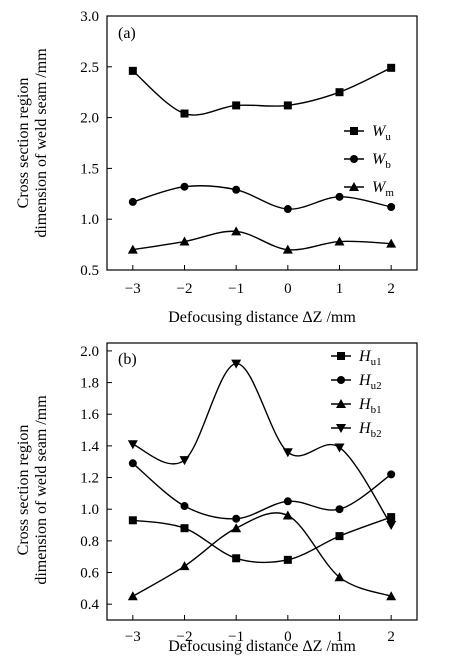  What do you see at coordinates (127, 33) in the screenshot?
I see `panel-label: (a)` at bounding box center [127, 33].